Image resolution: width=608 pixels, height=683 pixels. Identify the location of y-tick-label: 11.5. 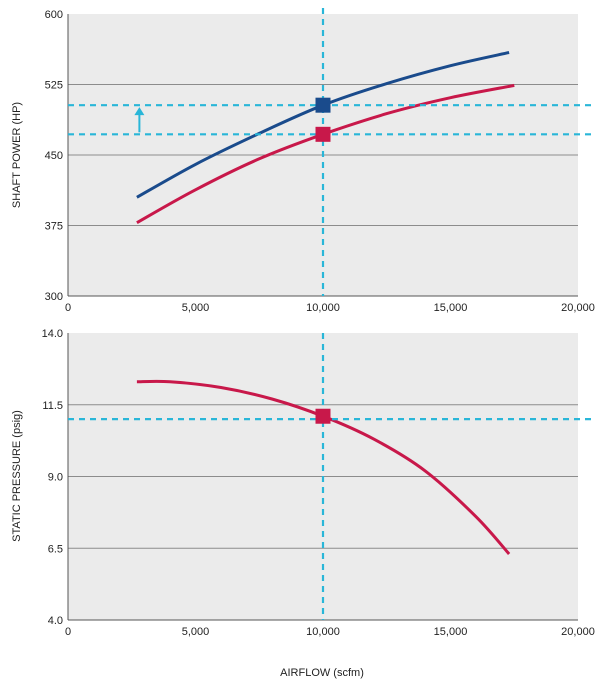
(52, 406).